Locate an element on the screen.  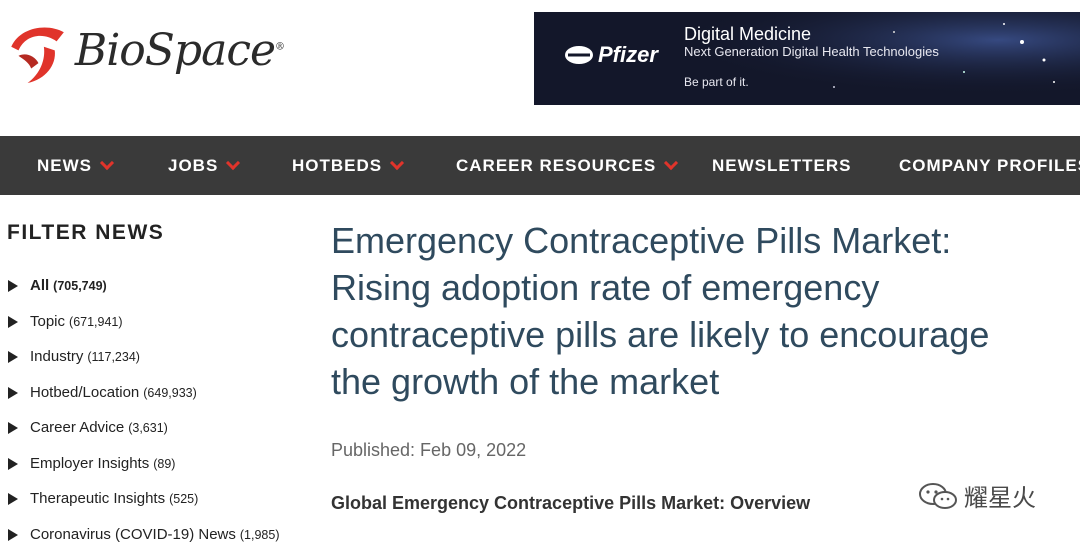
wechat-icon is located at coordinates (938, 495).